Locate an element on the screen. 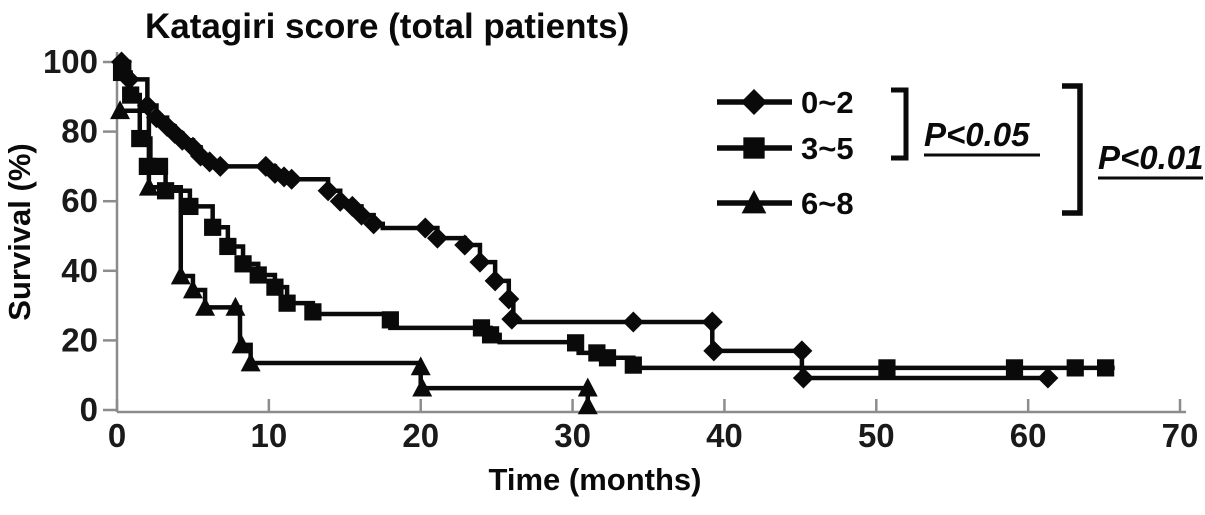  legend-diamond-icon is located at coordinates (754, 102).